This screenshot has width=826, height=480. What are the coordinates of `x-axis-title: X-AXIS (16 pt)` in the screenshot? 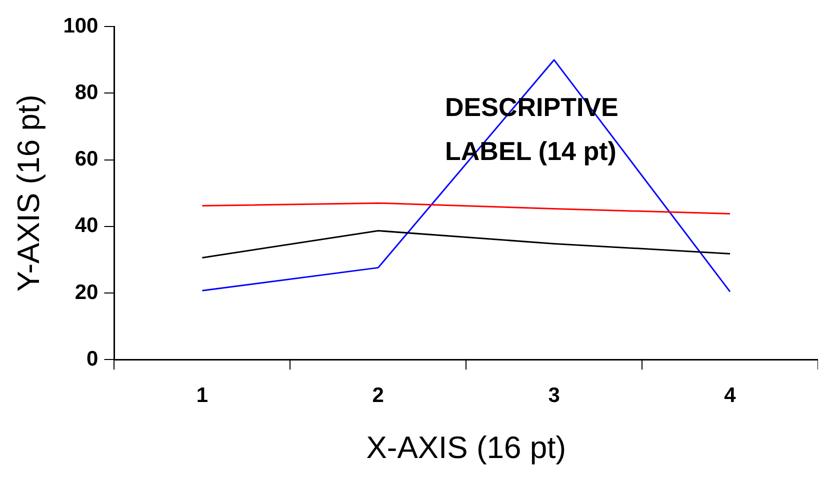 It's located at (466, 447).